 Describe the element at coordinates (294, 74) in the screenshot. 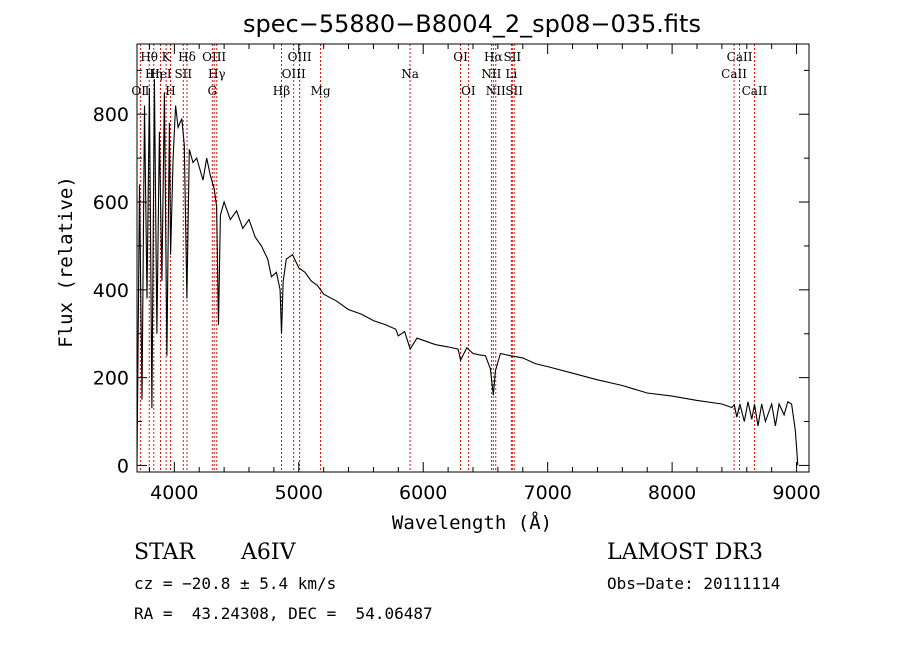

I see `line-label-12: OIII` at that location.